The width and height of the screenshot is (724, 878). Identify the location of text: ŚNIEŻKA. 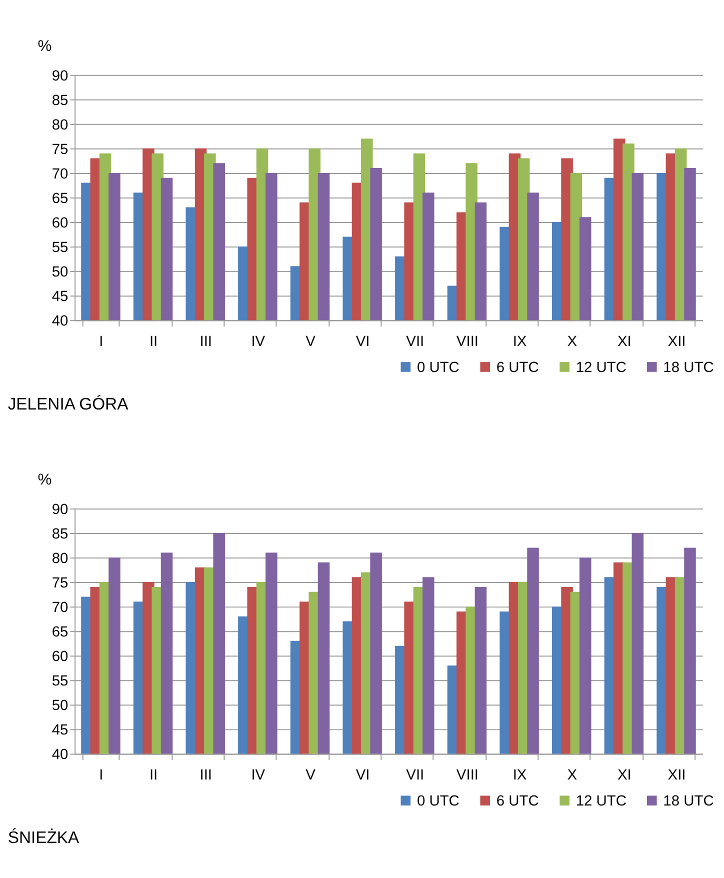
(44, 838).